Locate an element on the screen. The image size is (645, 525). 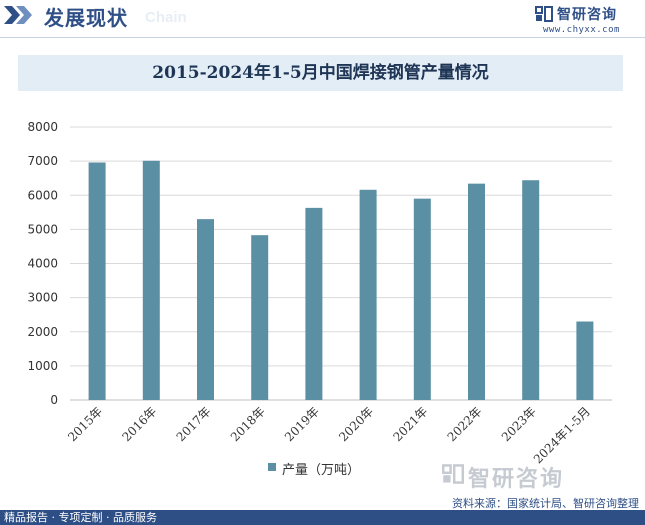
header: 发展现状 Chain 智研咨询 www.chyxx.com is located at coordinates (322, 19).